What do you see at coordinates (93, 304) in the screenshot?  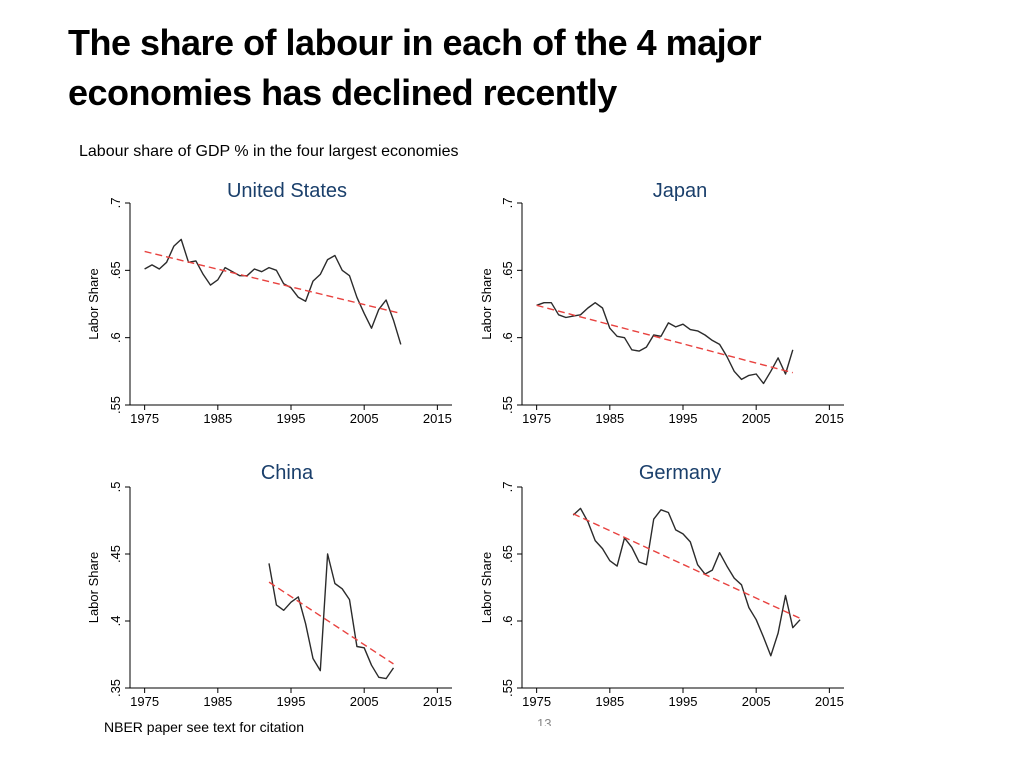 I see `y-axis-label-united-states: Labor Share` at bounding box center [93, 304].